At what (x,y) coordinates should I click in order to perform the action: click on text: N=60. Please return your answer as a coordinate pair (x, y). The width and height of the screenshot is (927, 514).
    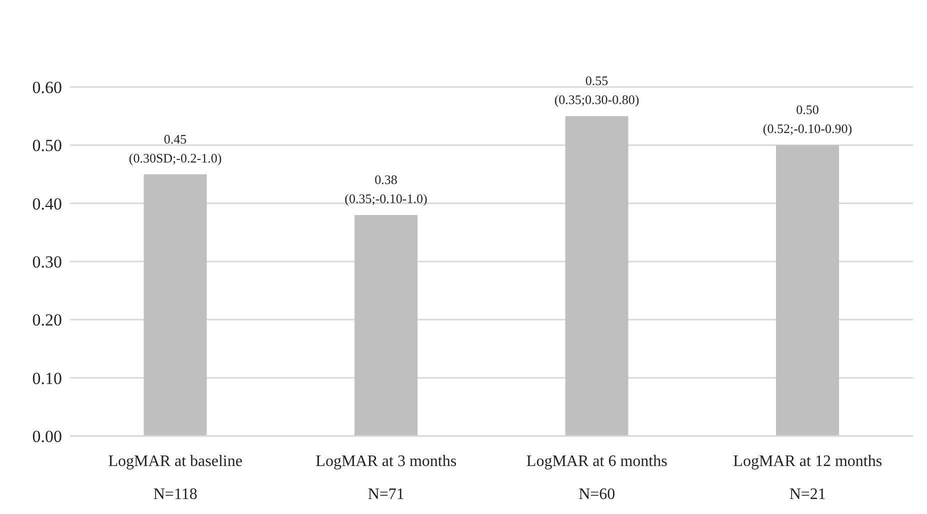
    Looking at the image, I should click on (597, 494).